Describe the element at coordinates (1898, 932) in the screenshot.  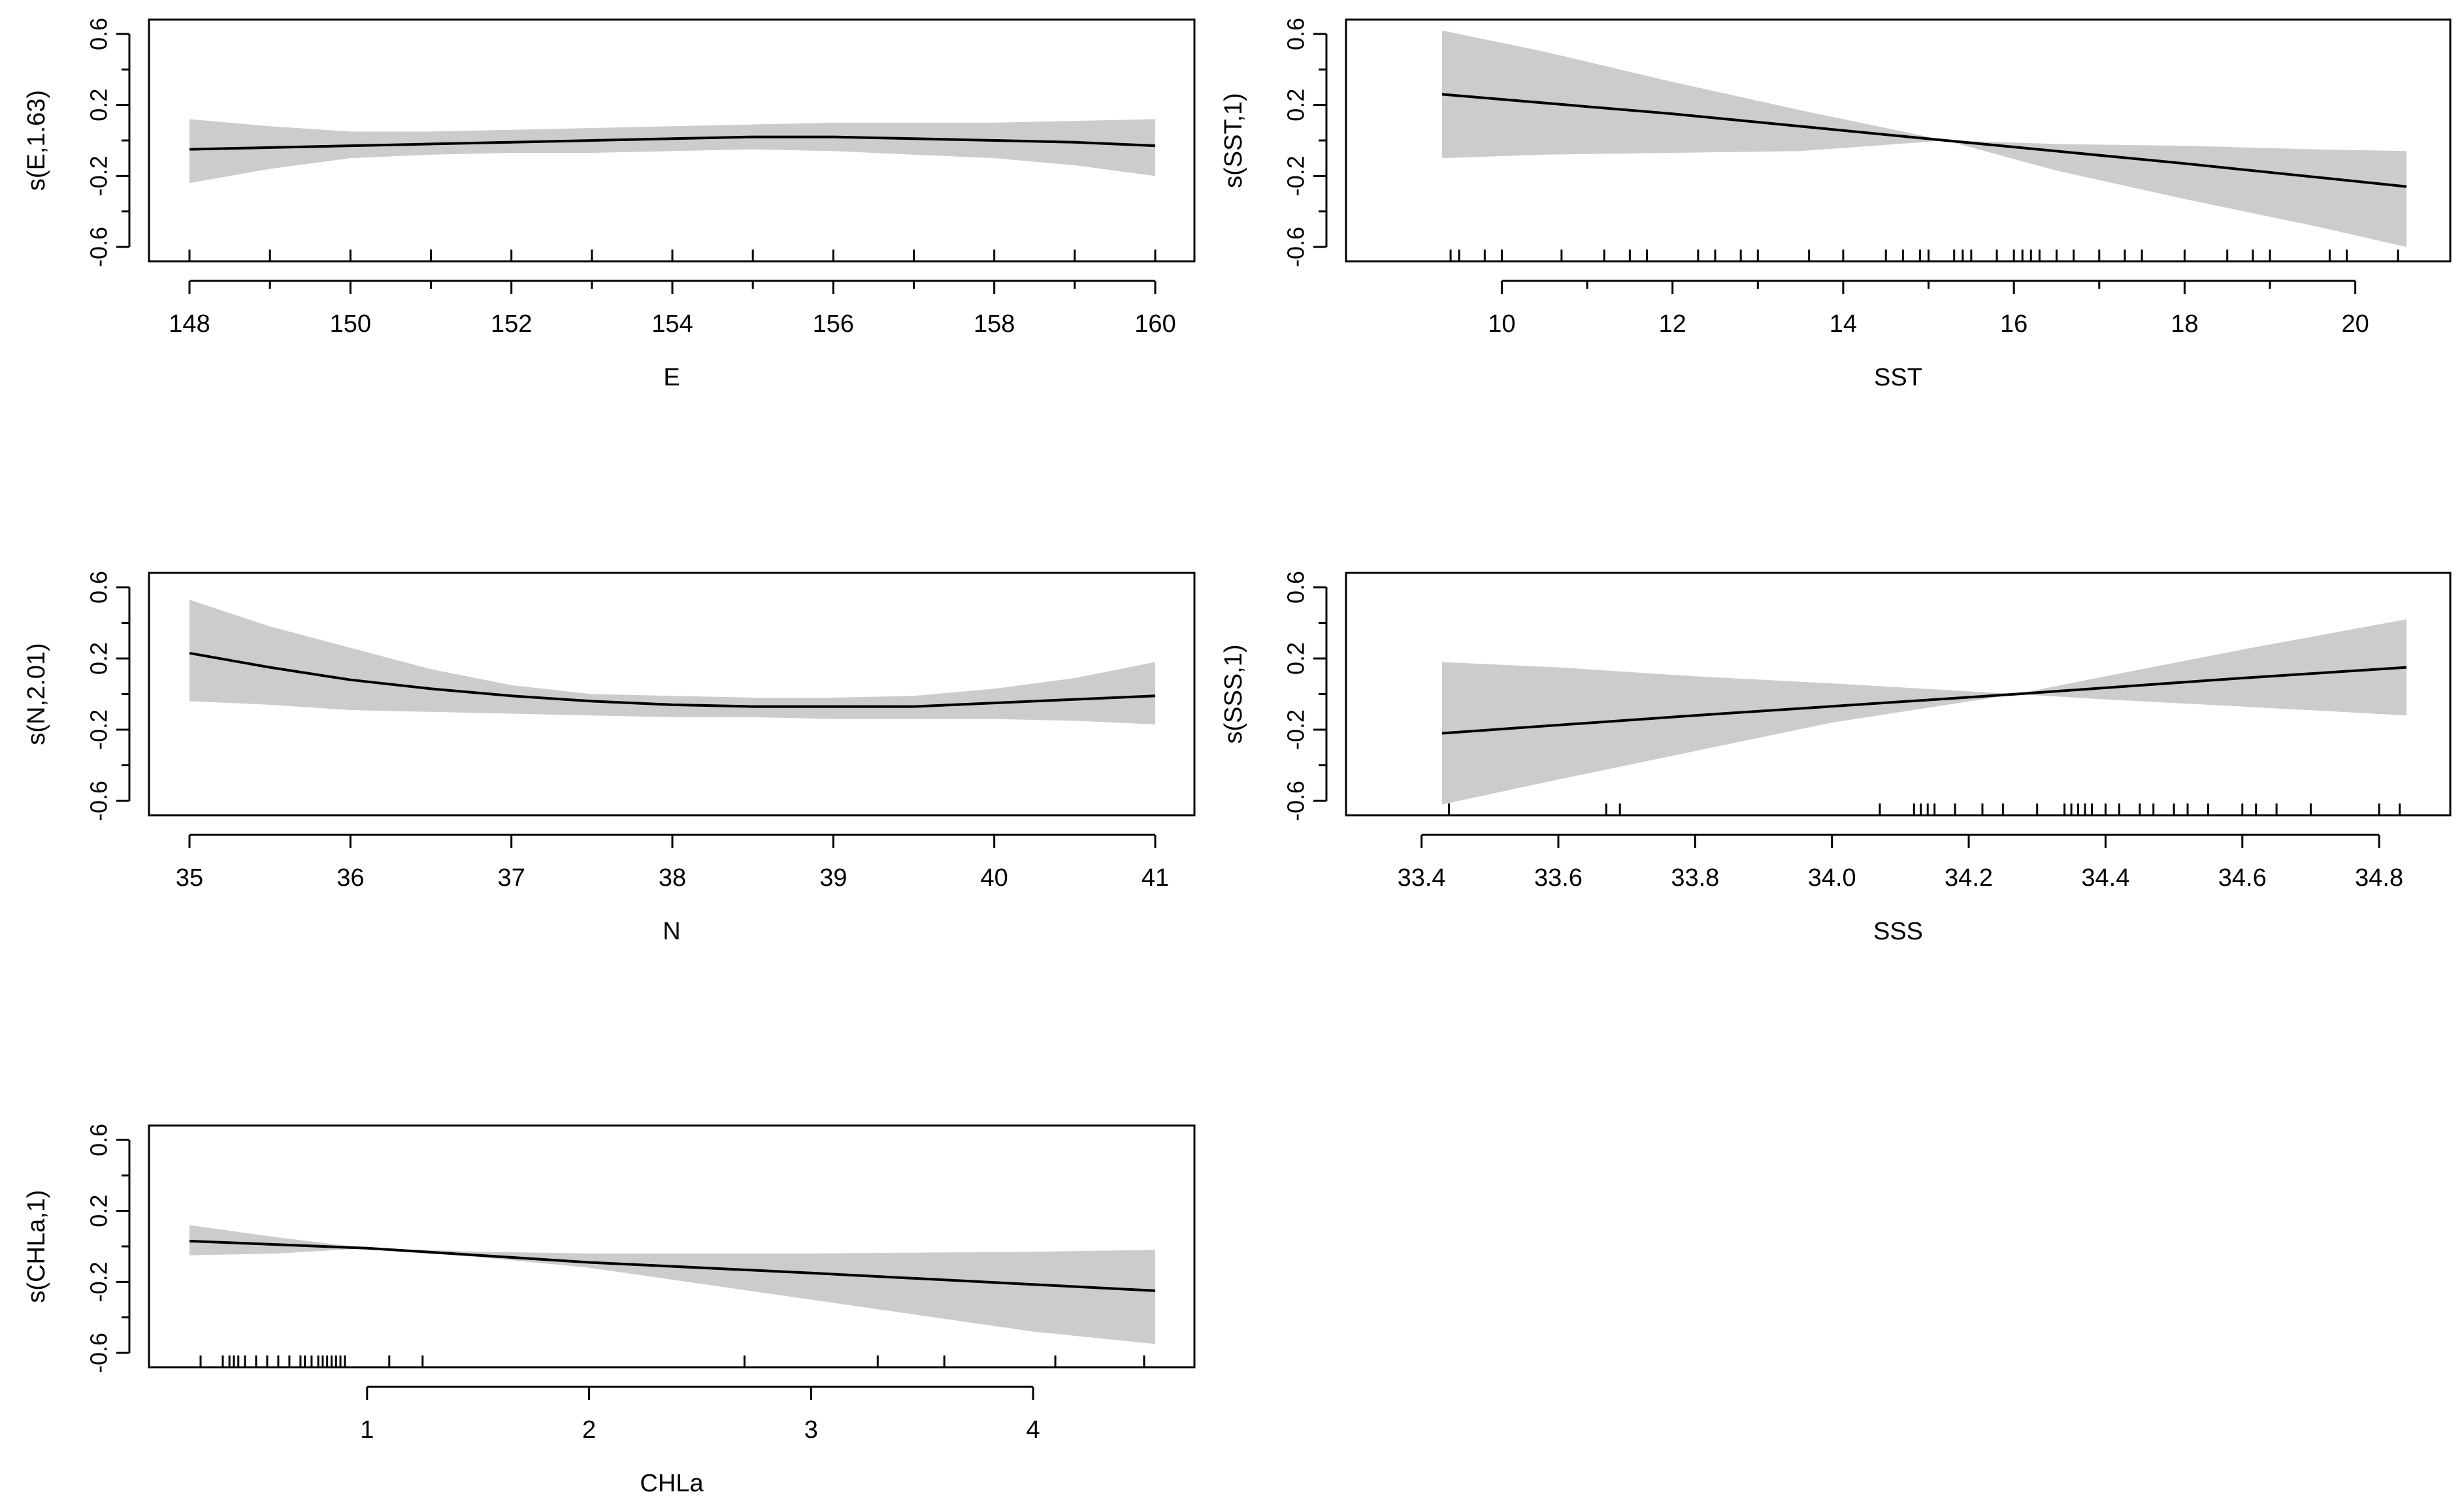
I see `x-axis-label: SSS` at that location.